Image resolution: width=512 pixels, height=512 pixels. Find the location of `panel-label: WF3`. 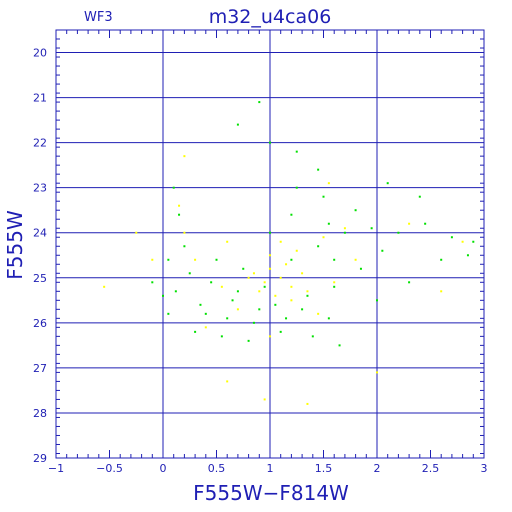

panel-label: WF3 is located at coordinates (98, 17).